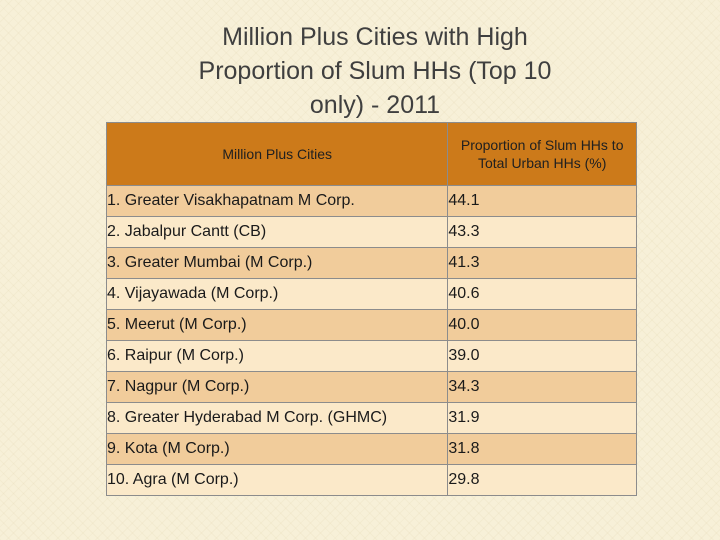 This screenshot has height=540, width=720. I want to click on city-cell: 7. Nagpur (M Corp.), so click(277, 387).